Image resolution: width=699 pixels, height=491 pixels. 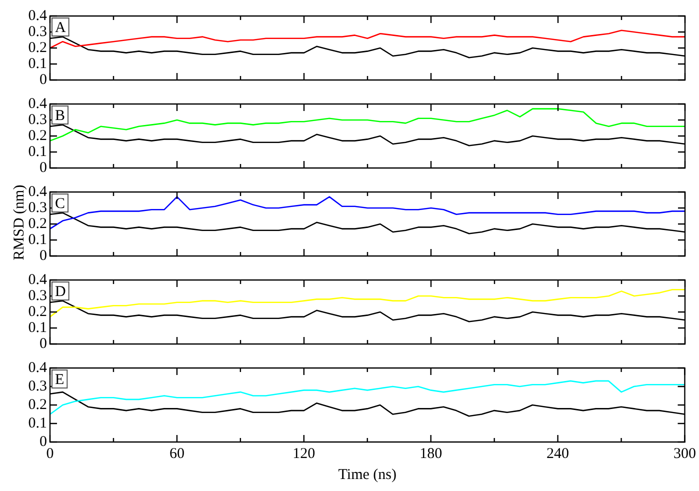 What do you see at coordinates (304, 454) in the screenshot?
I see `x-tick-label: 120` at bounding box center [304, 454].